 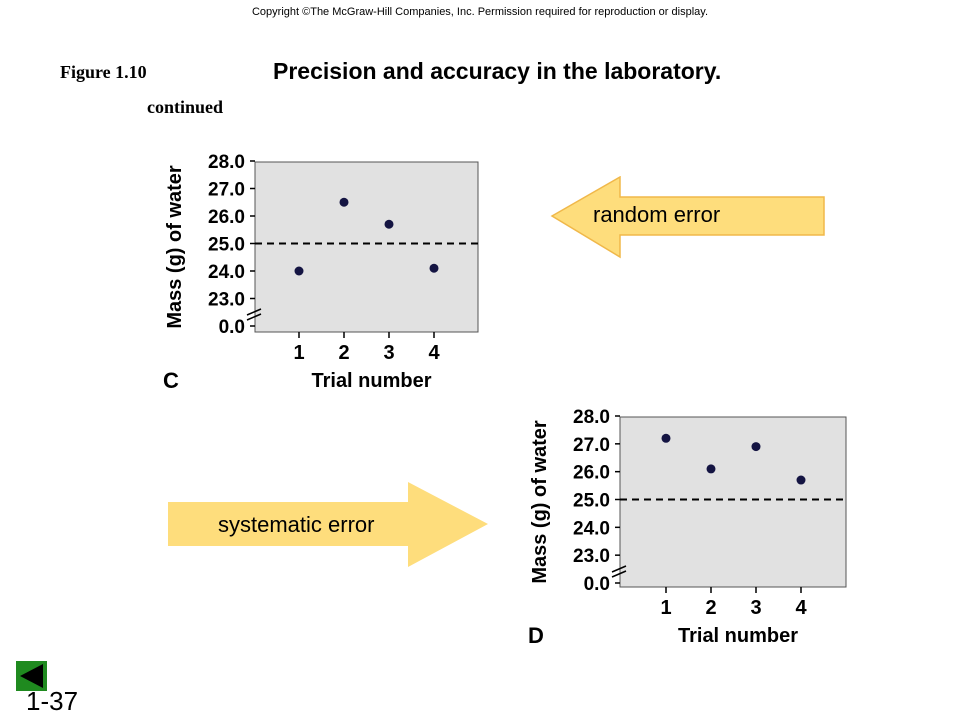 I want to click on chart1-y-tick-label: 27.0, so click(x=226, y=190).